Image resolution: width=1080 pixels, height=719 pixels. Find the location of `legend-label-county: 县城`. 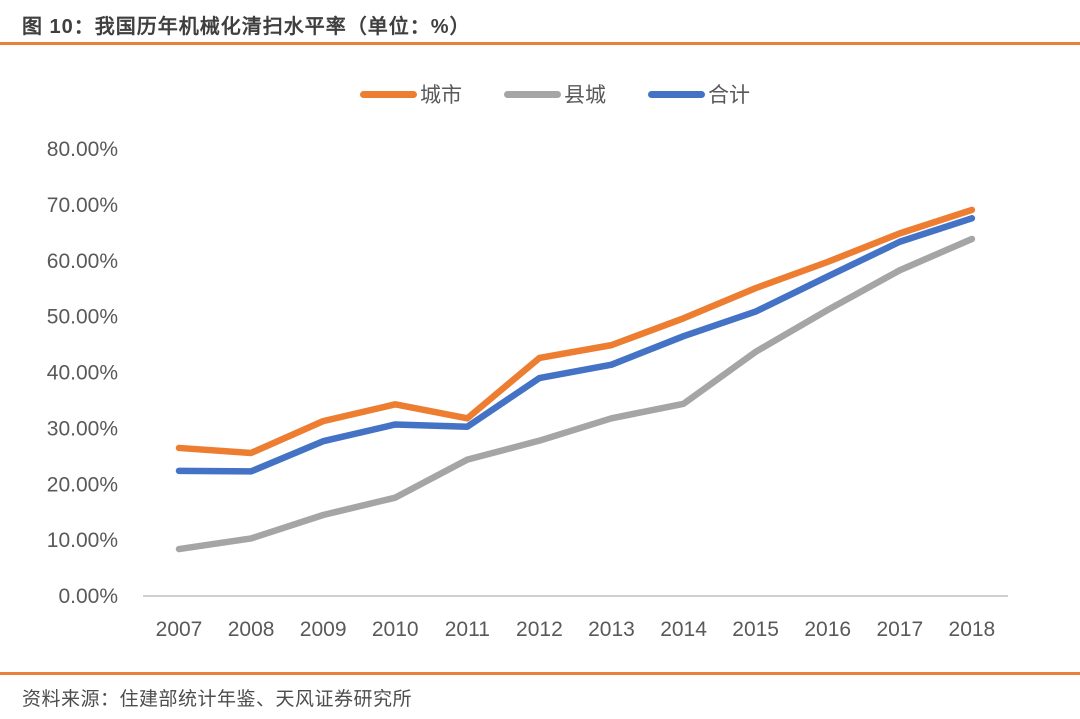

legend-label-county: 县城 is located at coordinates (585, 95).